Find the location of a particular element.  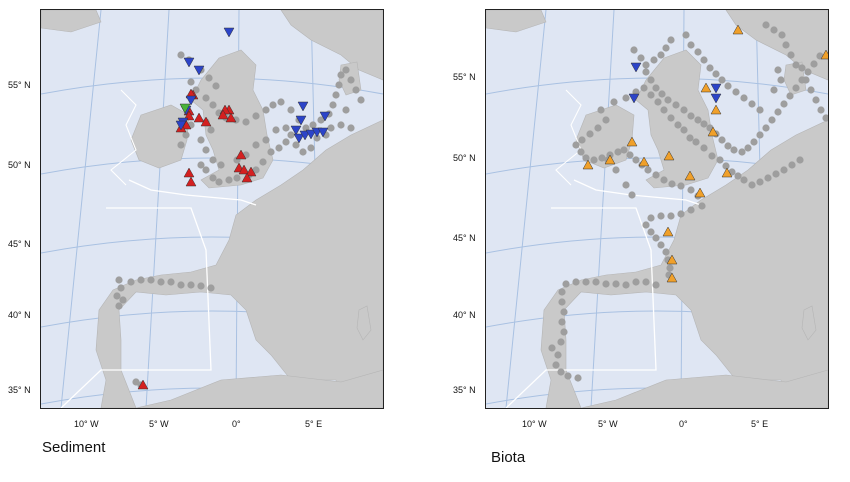

scandinavia-landmass is located at coordinates (331, 45).